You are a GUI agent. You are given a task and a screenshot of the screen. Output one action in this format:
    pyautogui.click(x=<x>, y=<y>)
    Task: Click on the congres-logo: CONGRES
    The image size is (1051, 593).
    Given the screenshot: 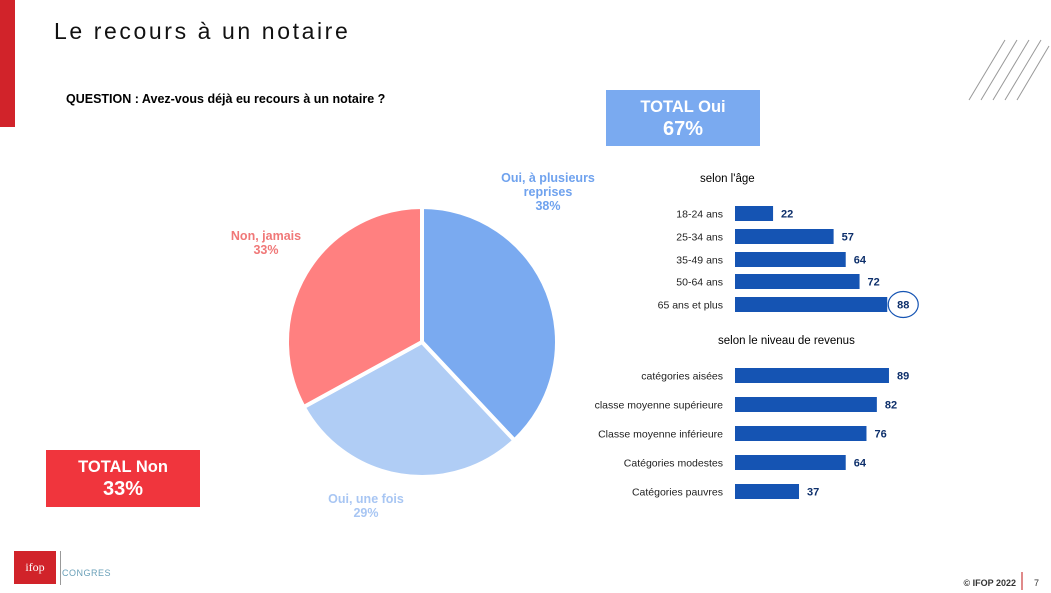 What is the action you would take?
    pyautogui.click(x=87, y=573)
    